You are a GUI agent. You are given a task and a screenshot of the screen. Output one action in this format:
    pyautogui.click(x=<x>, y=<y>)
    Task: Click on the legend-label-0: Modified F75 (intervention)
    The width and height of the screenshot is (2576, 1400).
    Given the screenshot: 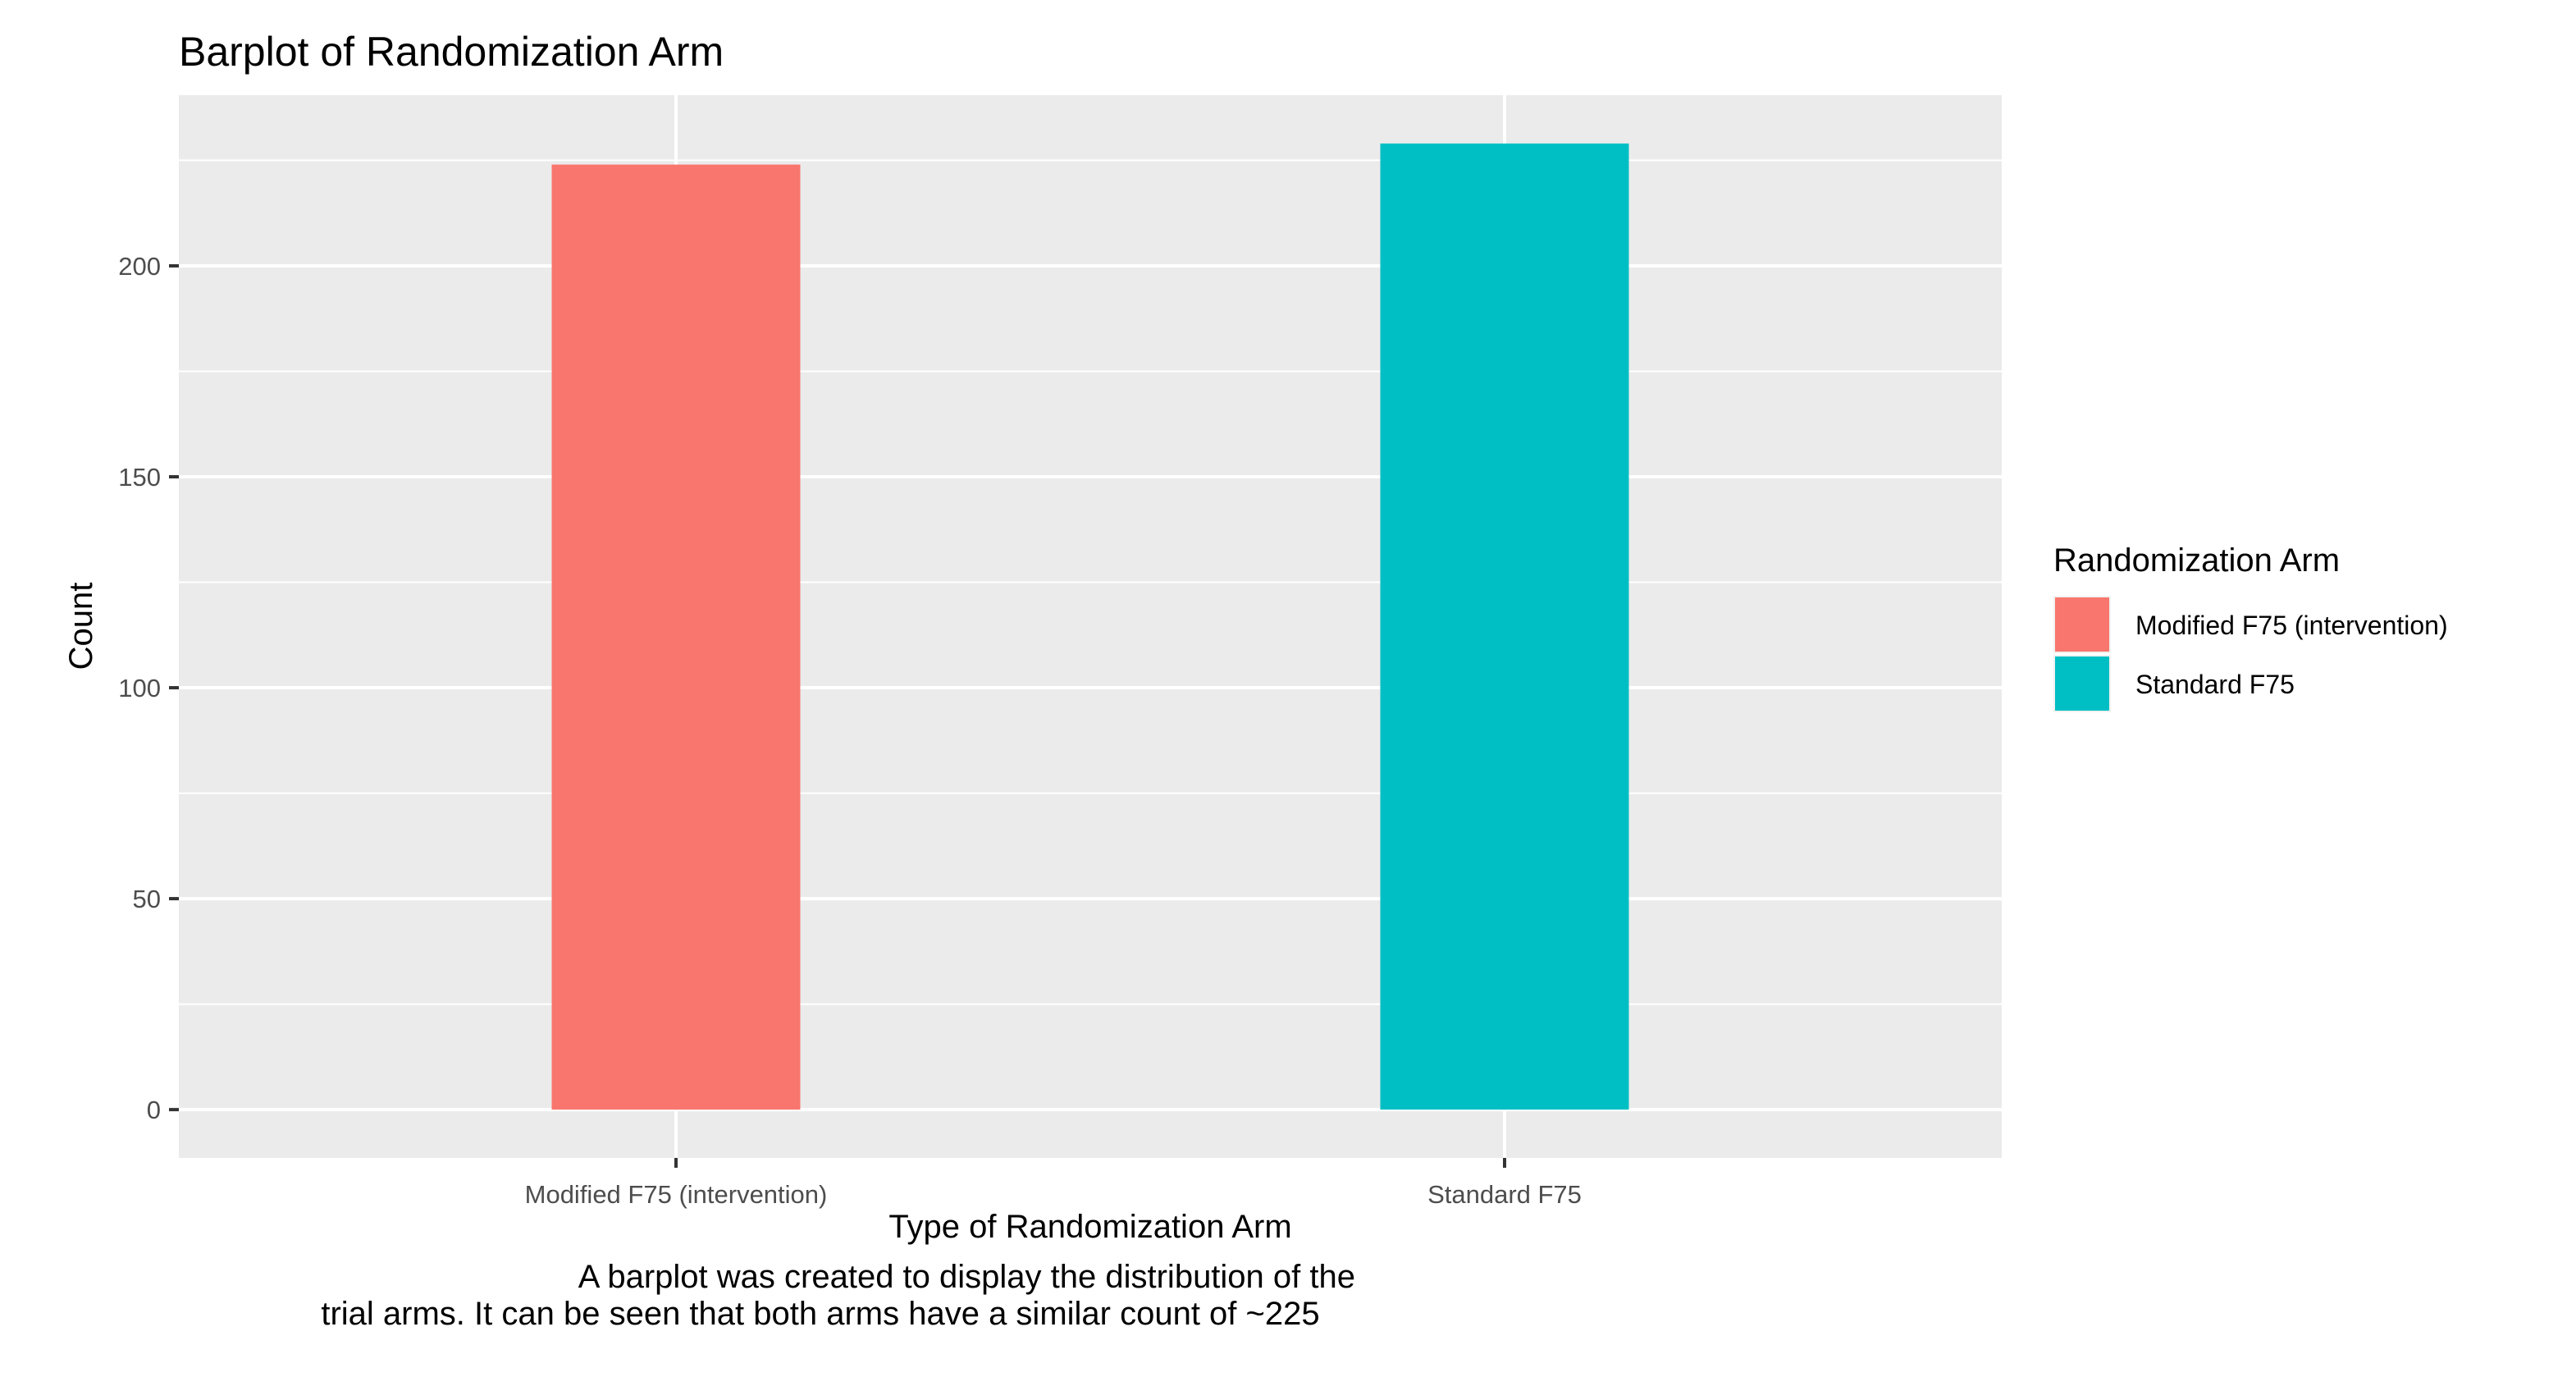 What is the action you would take?
    pyautogui.click(x=2291, y=625)
    